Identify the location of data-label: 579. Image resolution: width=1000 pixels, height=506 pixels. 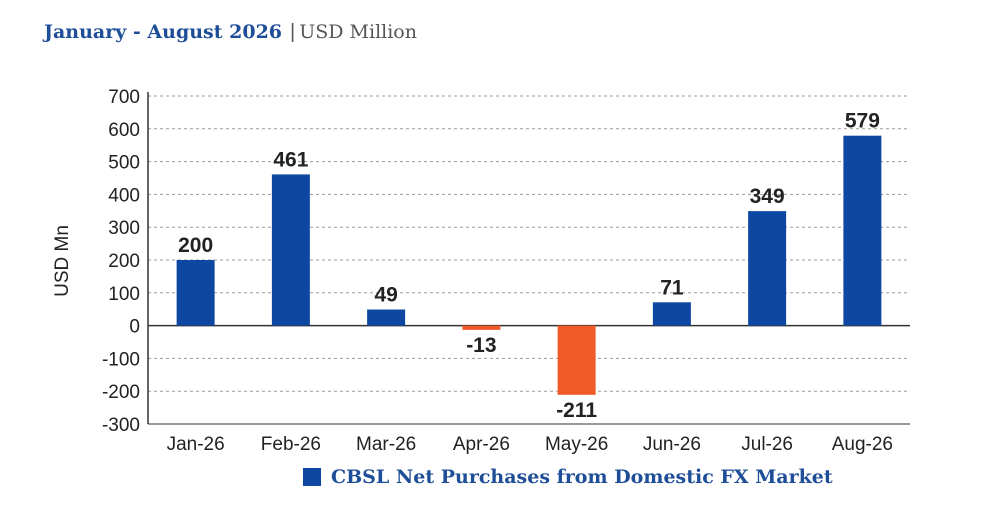
(862, 121).